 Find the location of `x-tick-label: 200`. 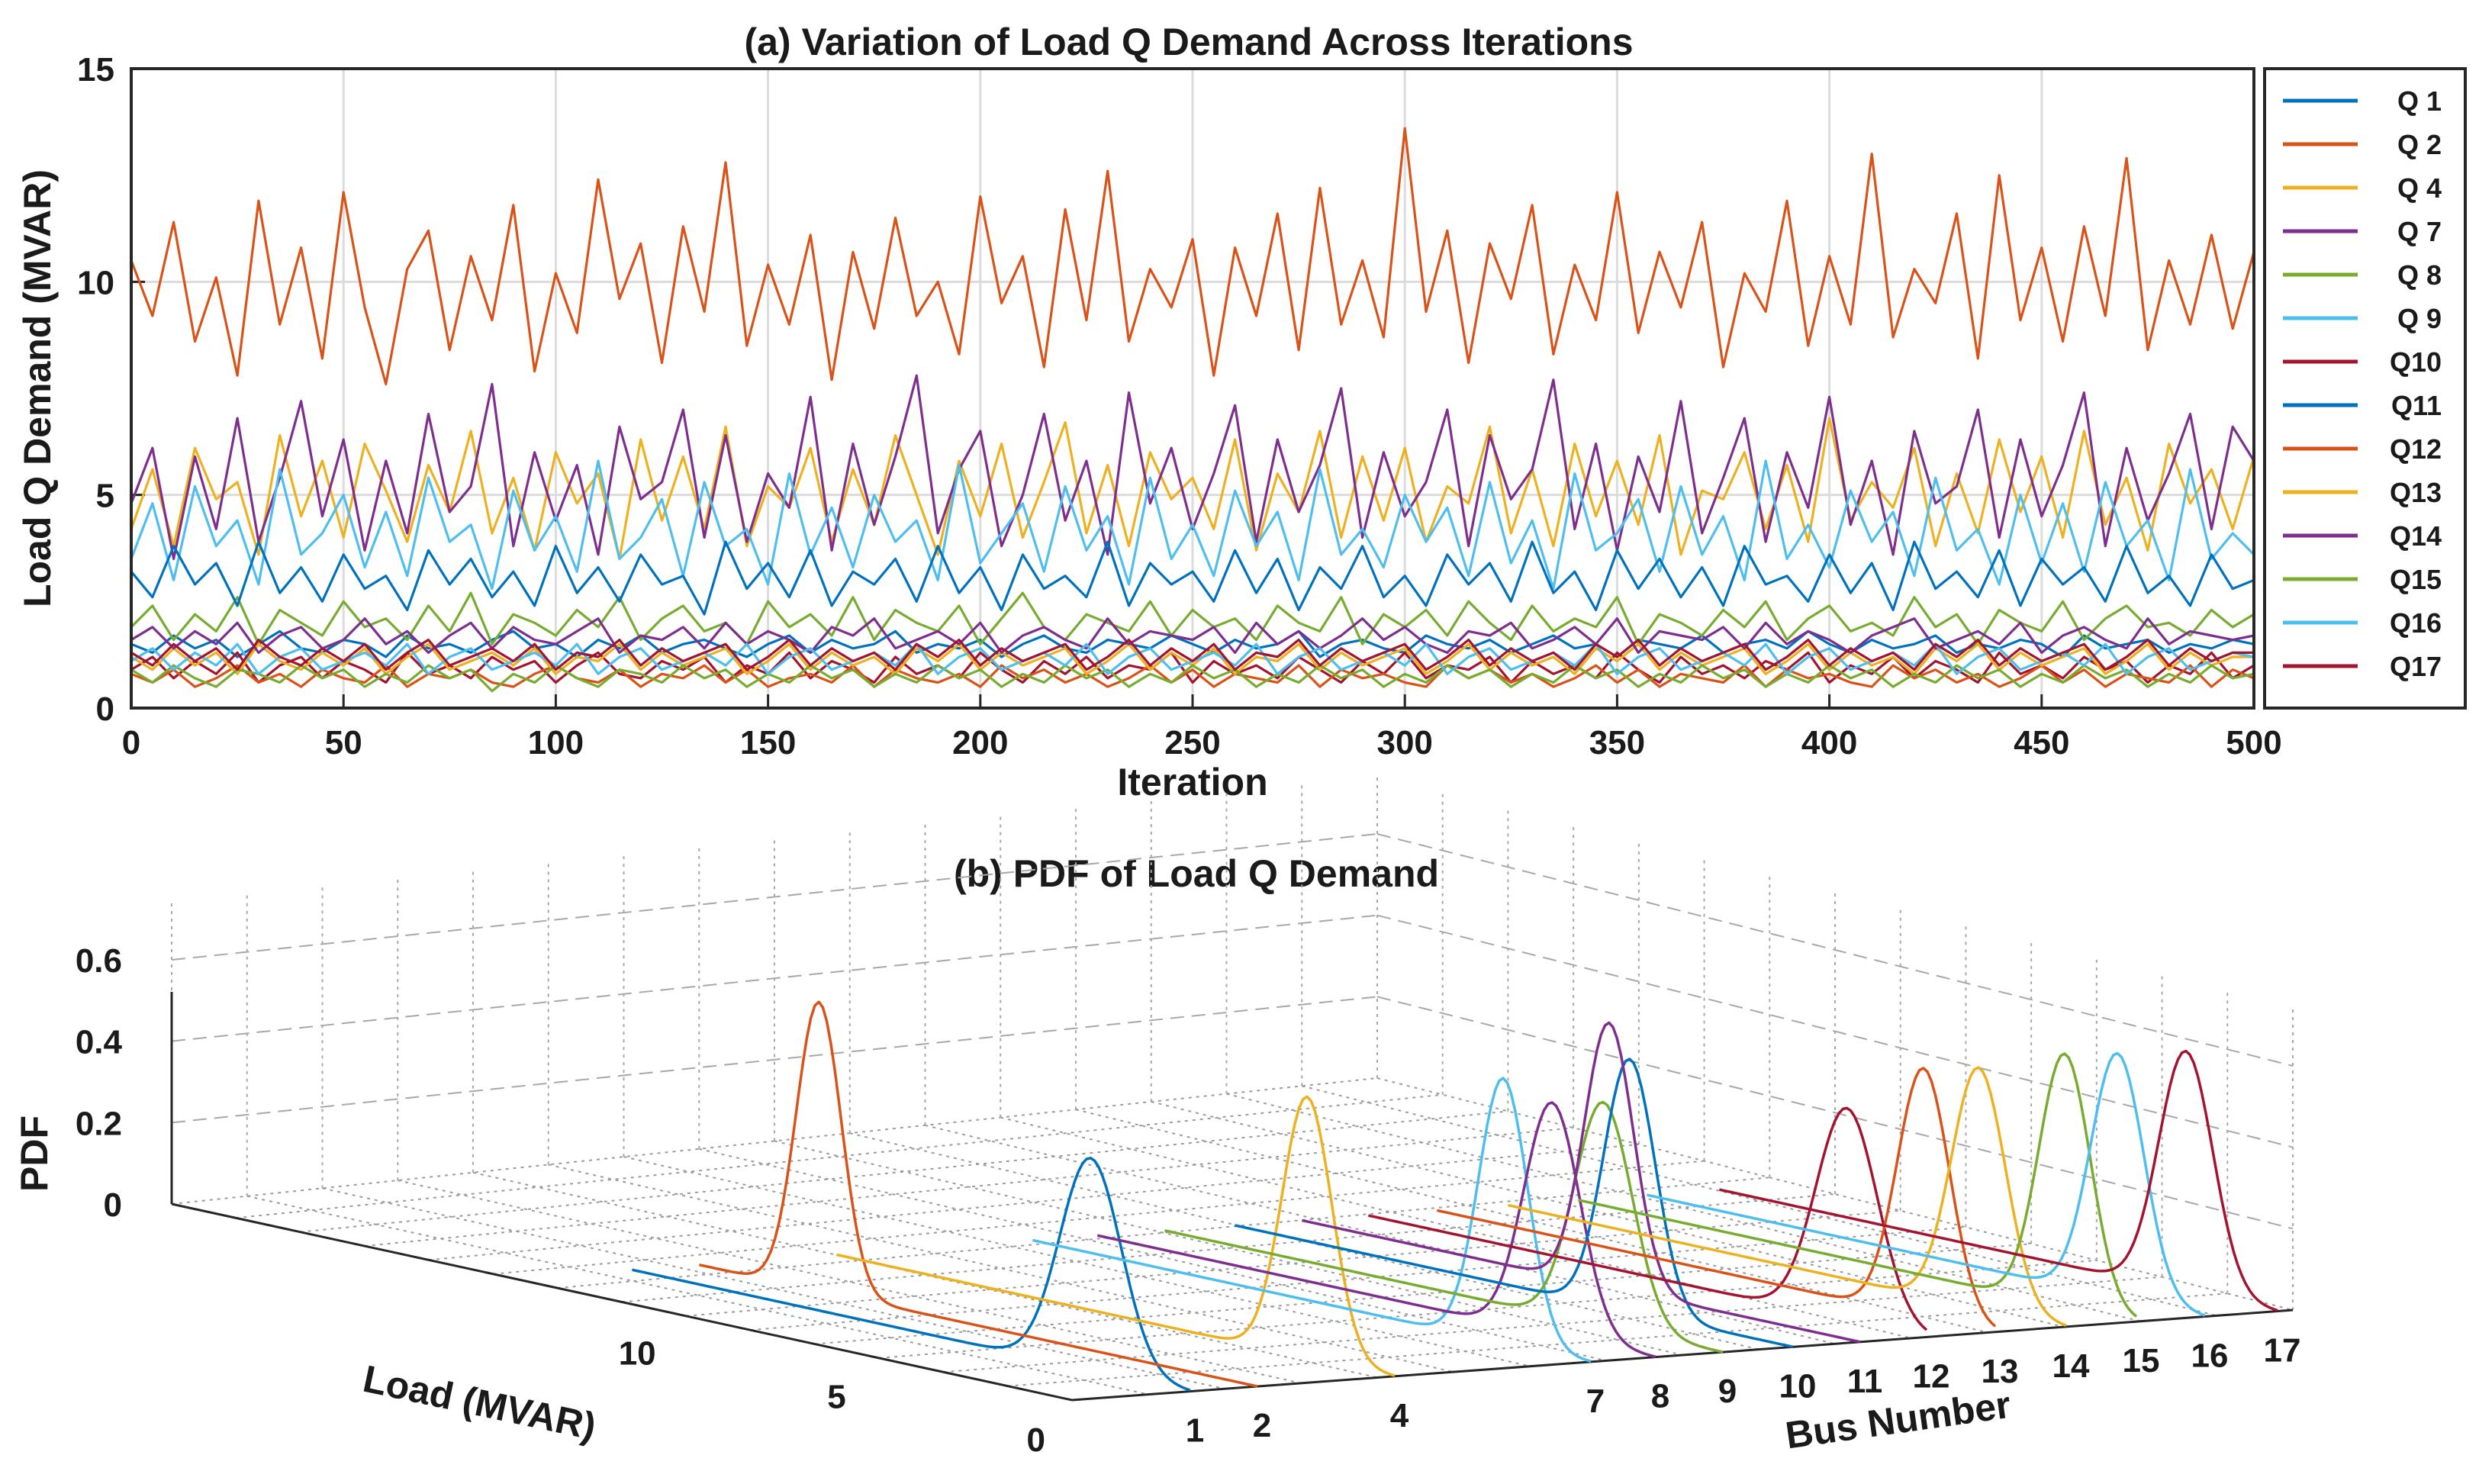

x-tick-label: 200 is located at coordinates (980, 742).